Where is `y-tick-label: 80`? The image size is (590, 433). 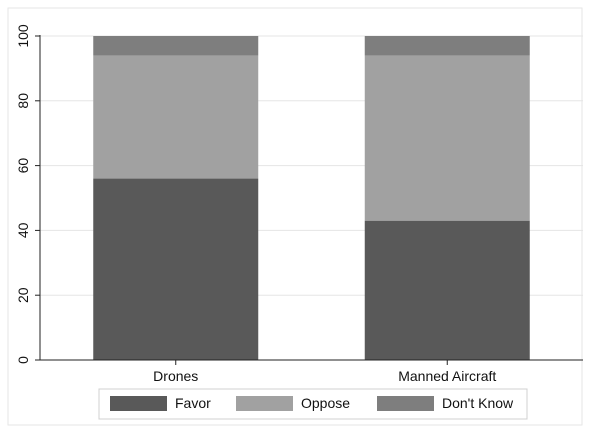
y-tick-label: 80 is located at coordinates (23, 101).